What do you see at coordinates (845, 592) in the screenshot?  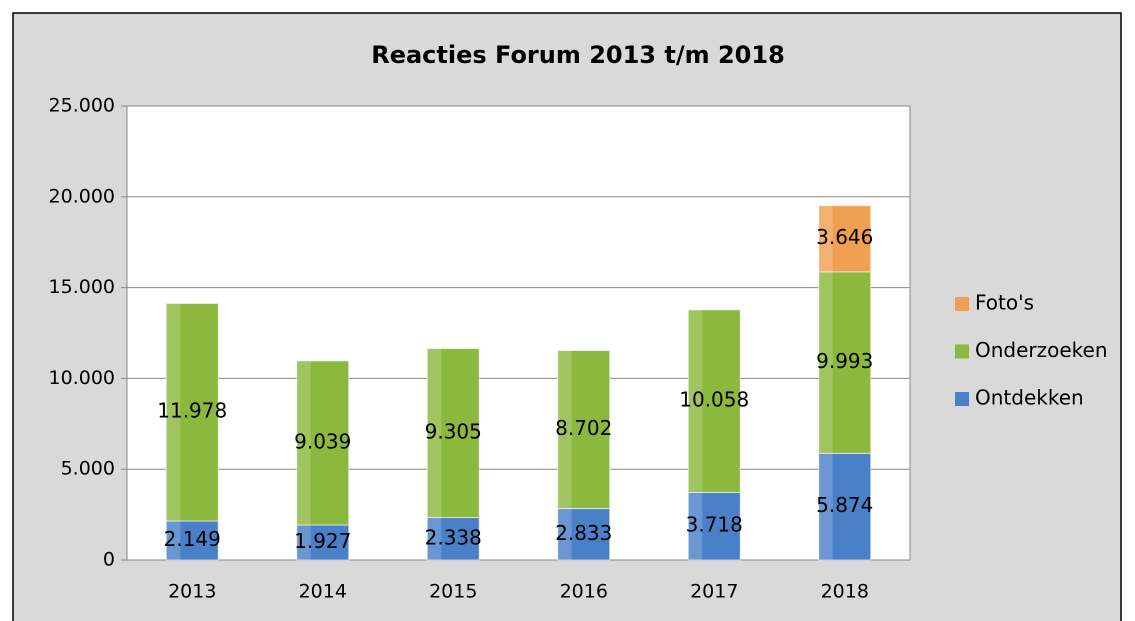 I see `x-tick-label: 2018` at bounding box center [845, 592].